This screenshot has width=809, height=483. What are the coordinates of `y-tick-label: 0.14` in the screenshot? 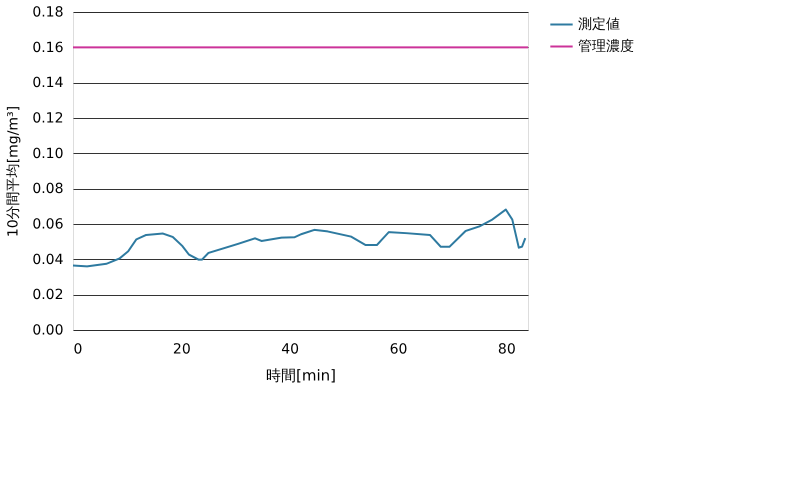 It's located at (48, 83).